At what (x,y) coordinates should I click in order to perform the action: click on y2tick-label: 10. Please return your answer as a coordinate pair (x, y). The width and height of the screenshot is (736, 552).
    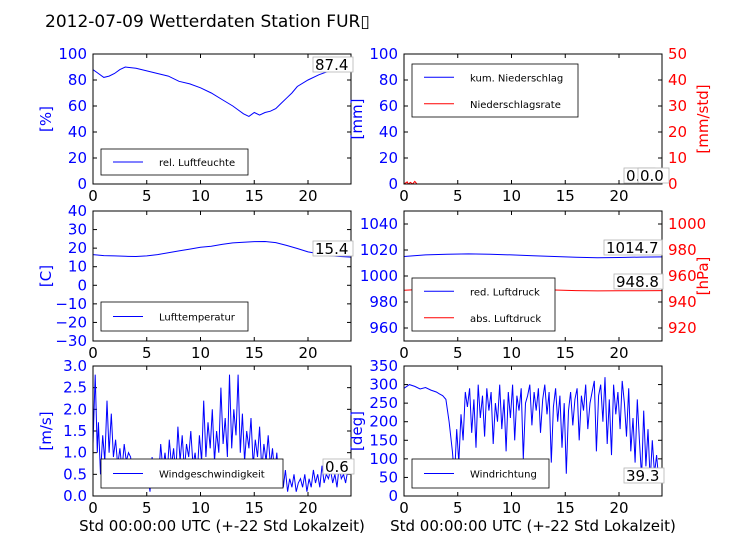
    Looking at the image, I should click on (677, 158).